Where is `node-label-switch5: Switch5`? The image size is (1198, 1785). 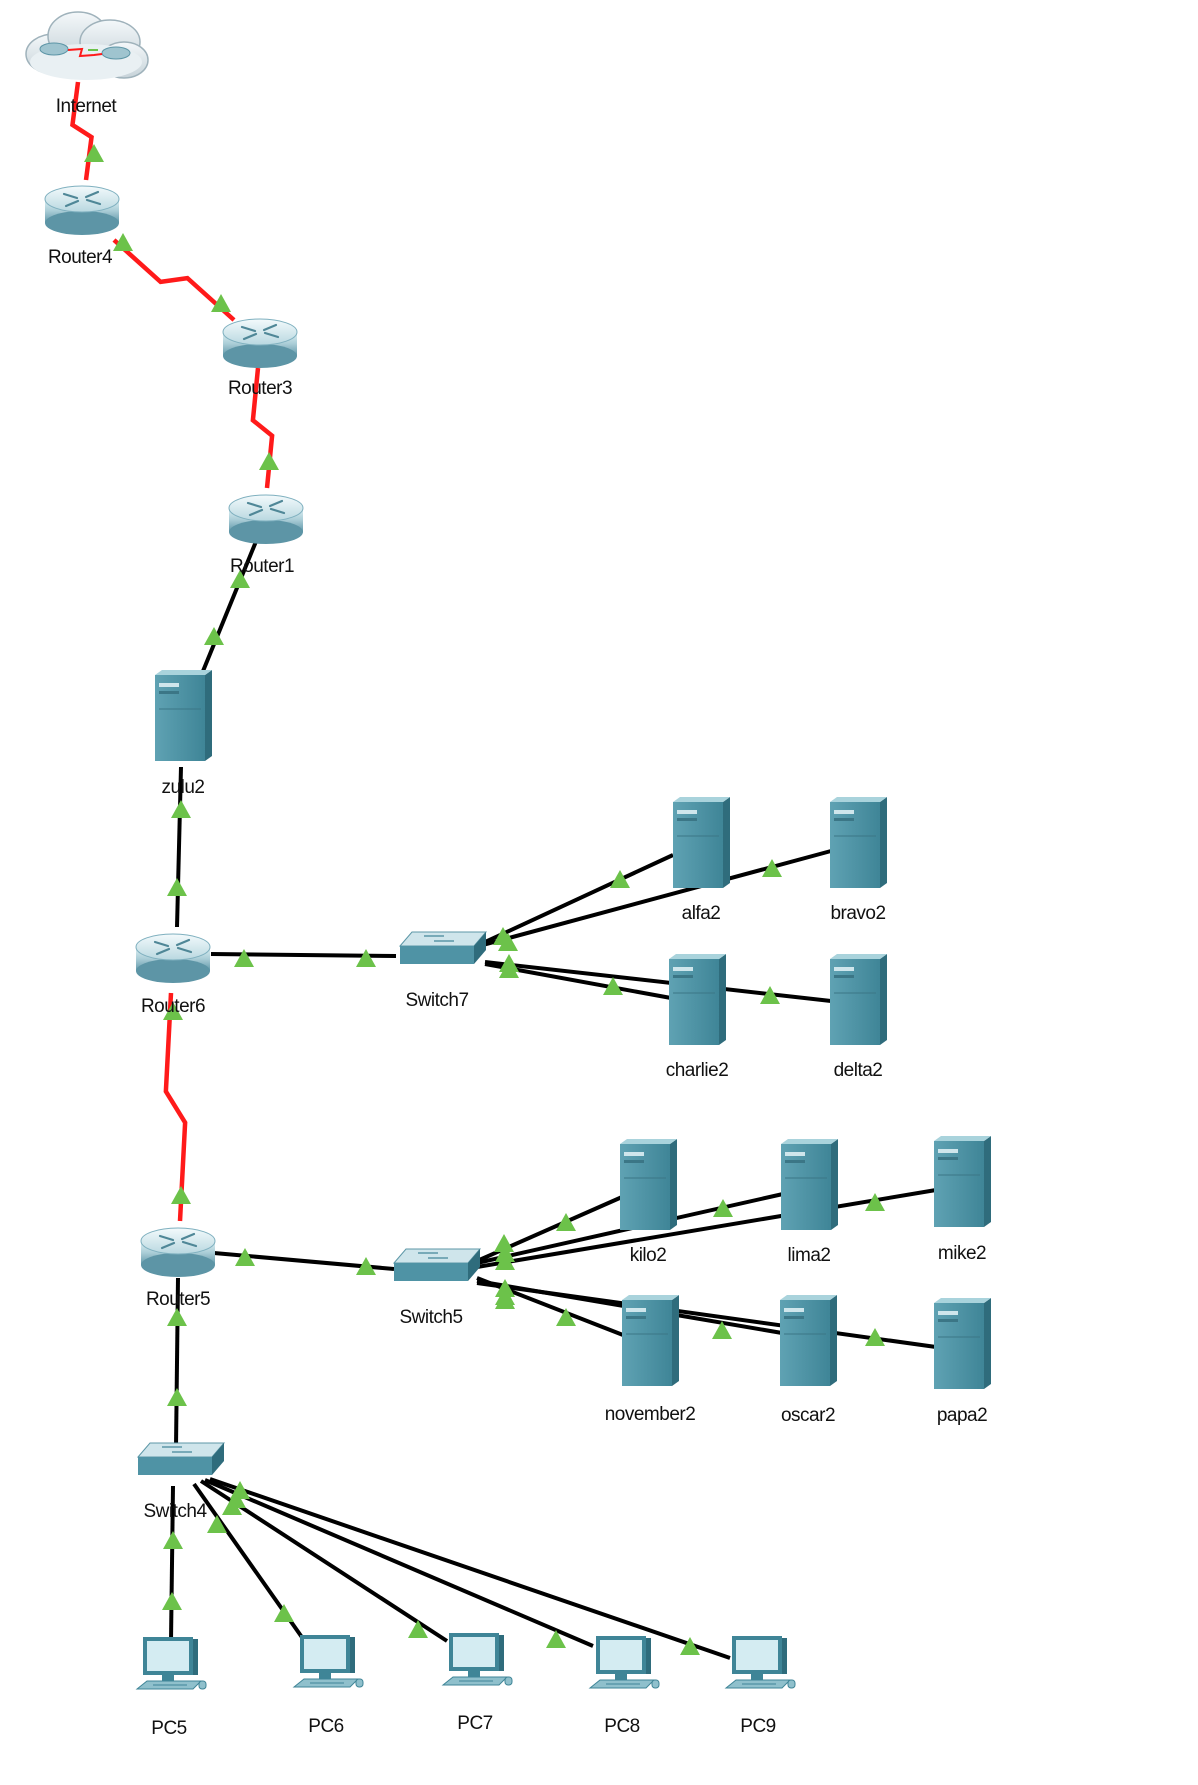 node-label-switch5: Switch5 is located at coordinates (430, 1317).